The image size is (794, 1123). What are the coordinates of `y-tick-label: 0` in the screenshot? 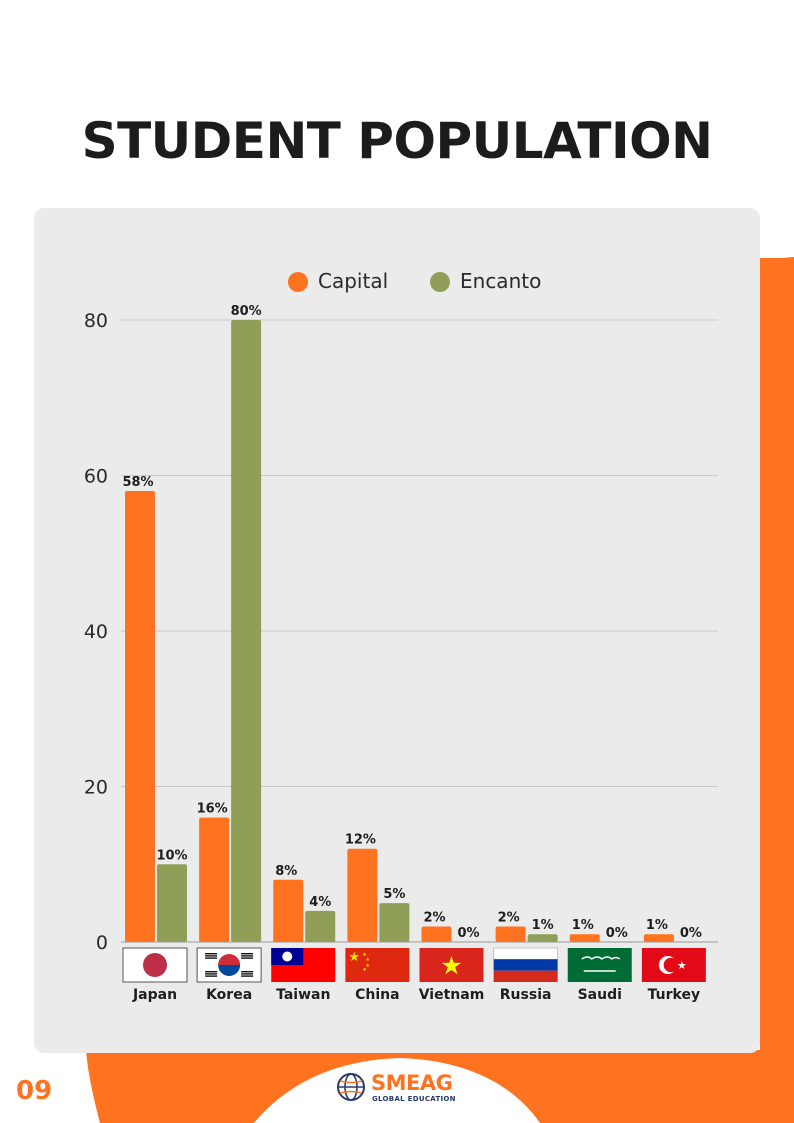 It's located at (102, 943).